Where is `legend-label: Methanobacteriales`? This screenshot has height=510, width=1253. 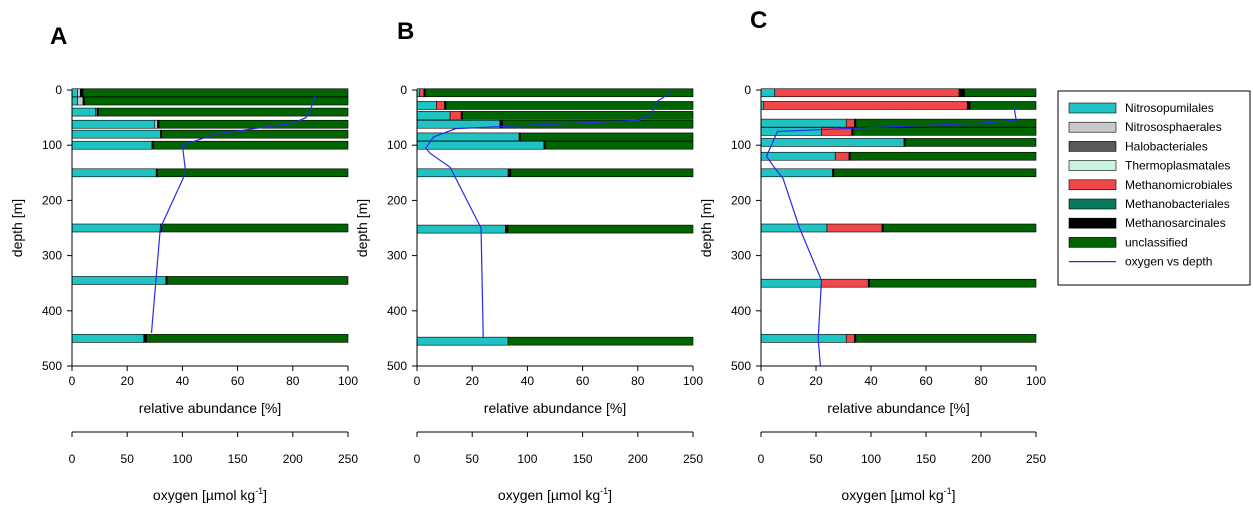 legend-label: Methanobacteriales is located at coordinates (1177, 204).